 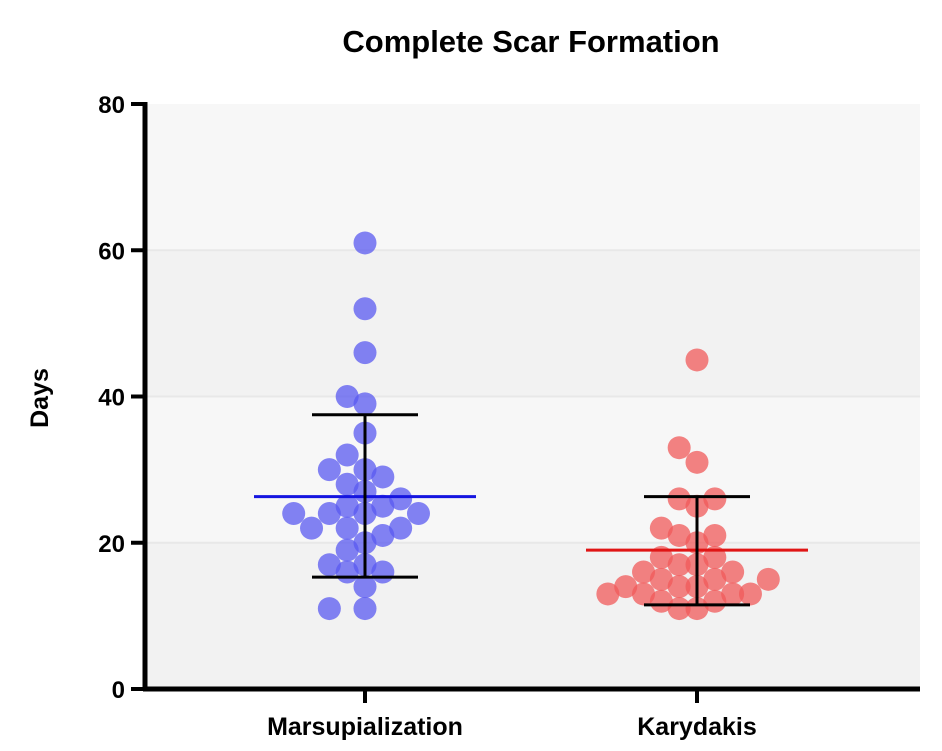 What do you see at coordinates (697, 727) in the screenshot?
I see `x-tick-label: Karydakis` at bounding box center [697, 727].